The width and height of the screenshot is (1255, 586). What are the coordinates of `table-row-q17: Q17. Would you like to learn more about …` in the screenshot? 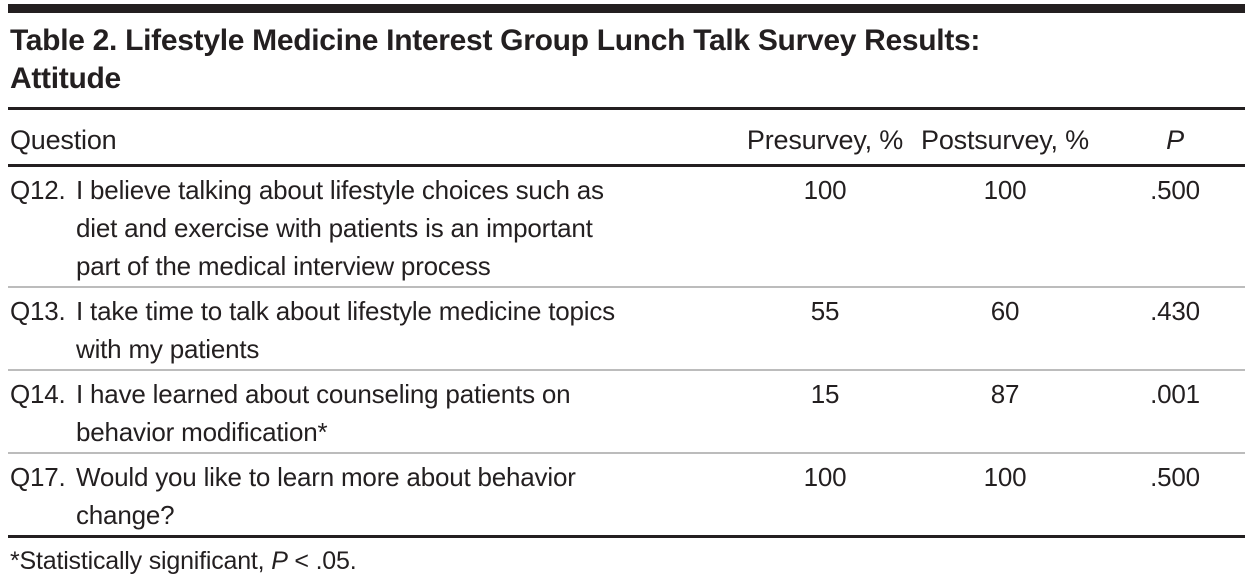 It's located at (626, 496).